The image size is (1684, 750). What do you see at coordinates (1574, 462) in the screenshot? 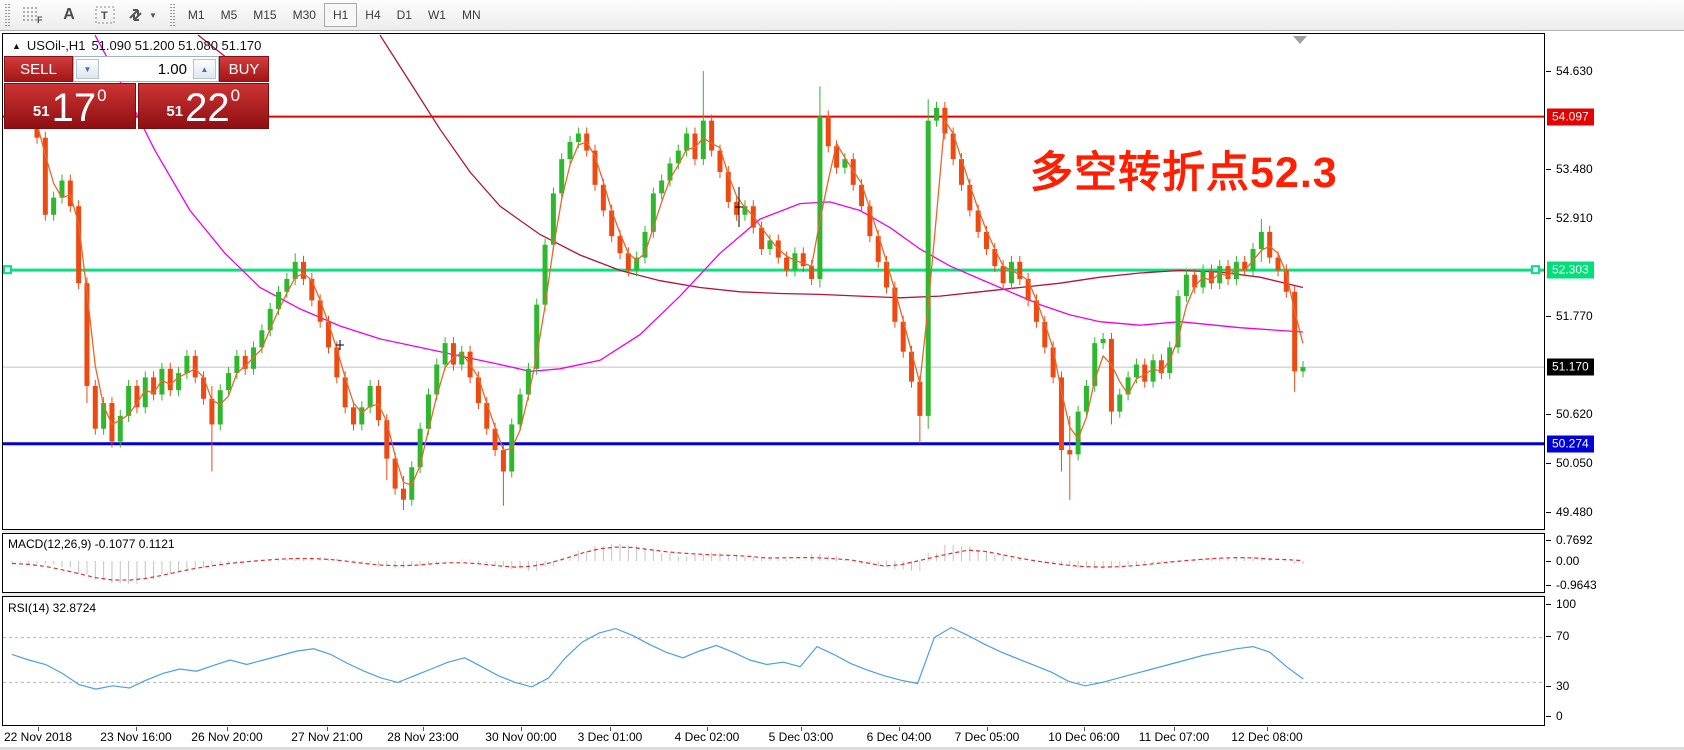
I see `price-axis-label: 50.050` at bounding box center [1574, 462].